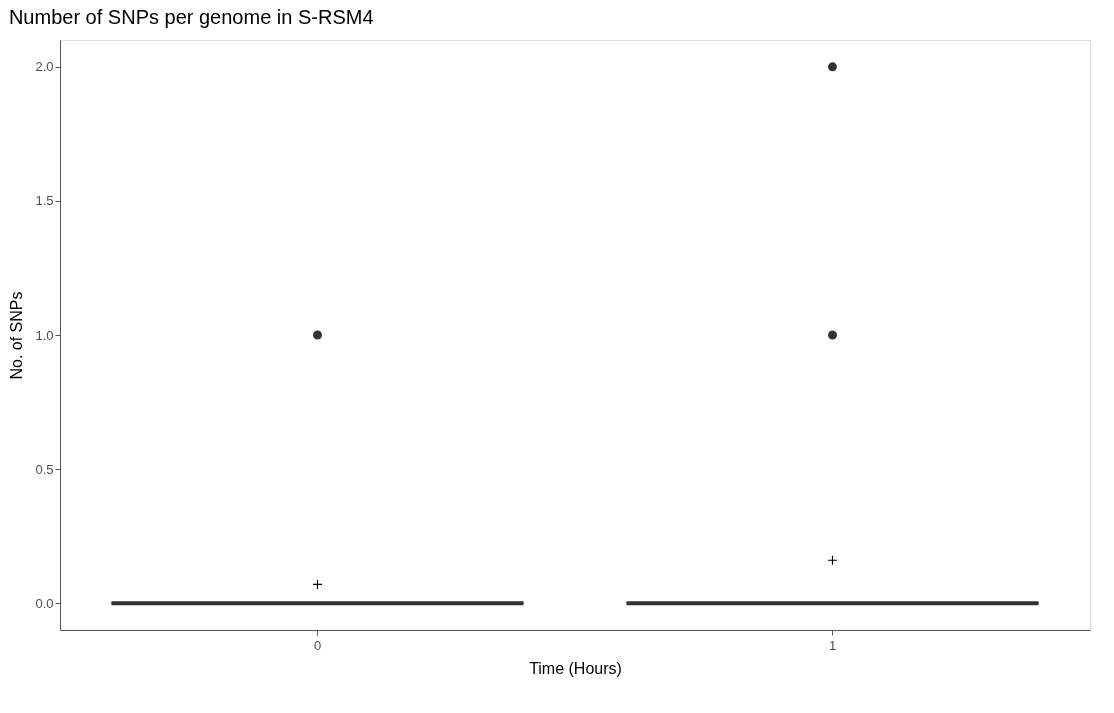  What do you see at coordinates (44, 67) in the screenshot?
I see `y-tick-label: 2.0` at bounding box center [44, 67].